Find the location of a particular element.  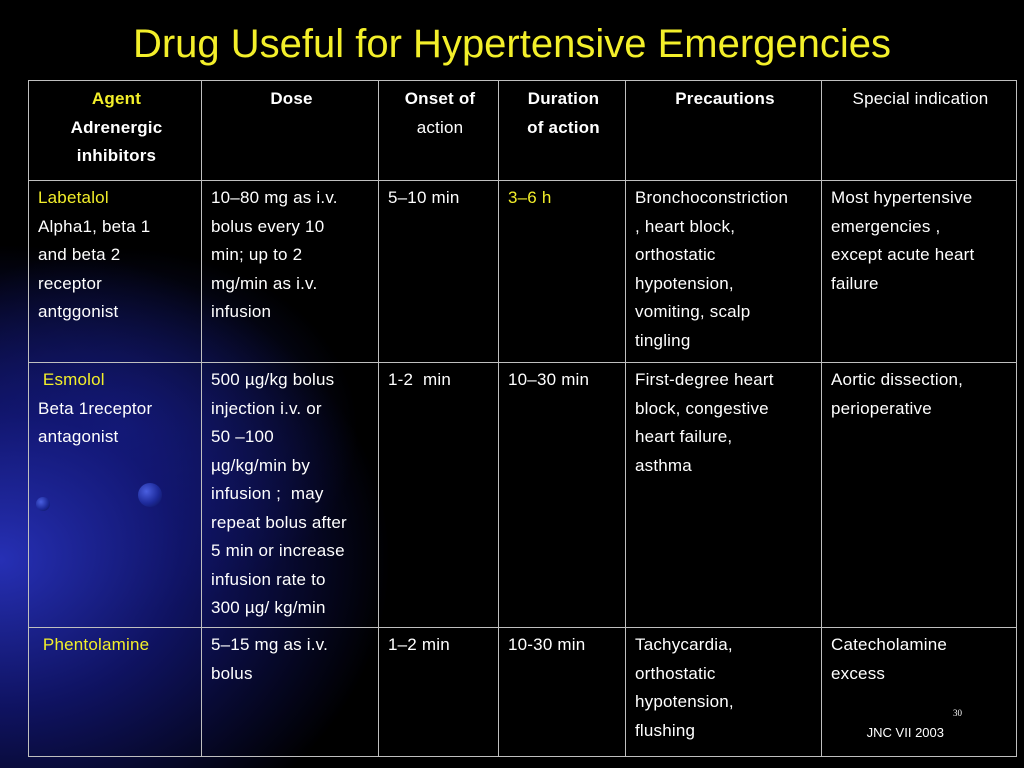

precaution-line: , heart block, is located at coordinates (685, 226).